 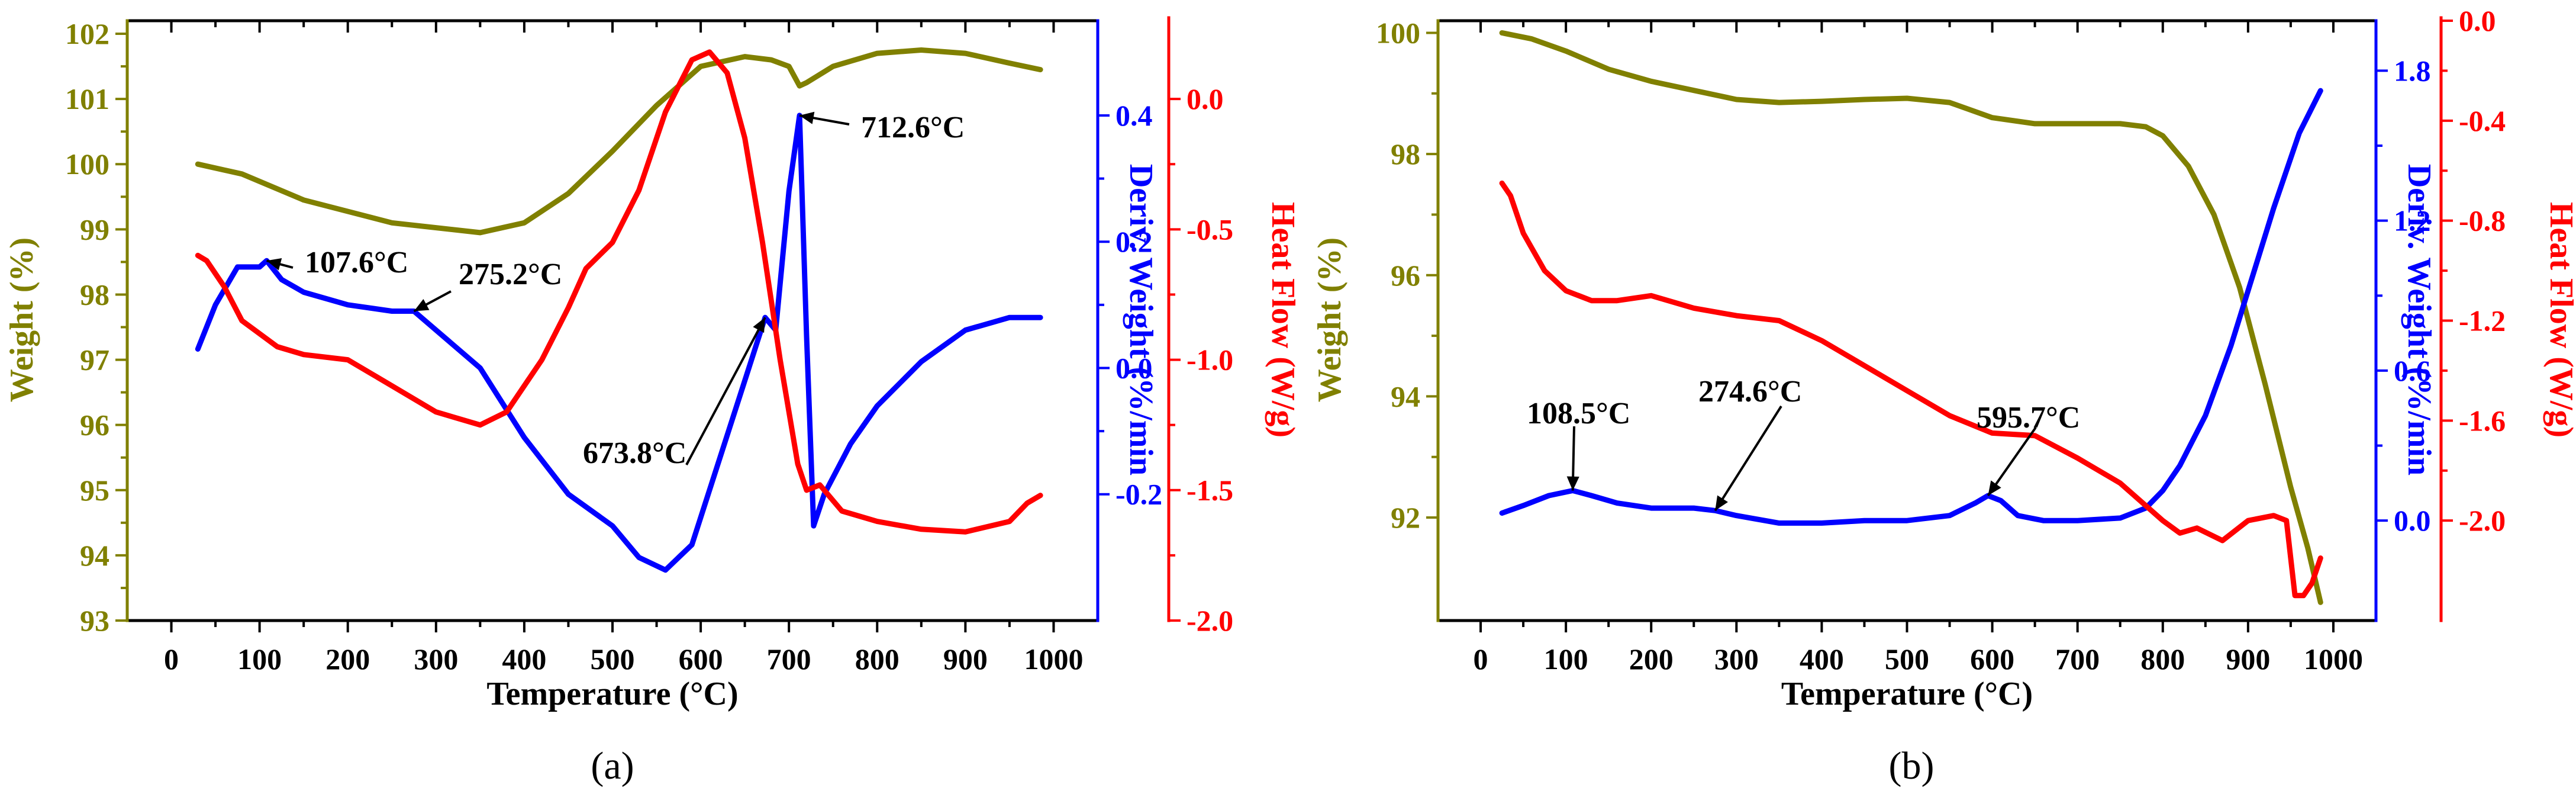 What do you see at coordinates (87, 98) in the screenshot?
I see `weight-tick-label: 101` at bounding box center [87, 98].